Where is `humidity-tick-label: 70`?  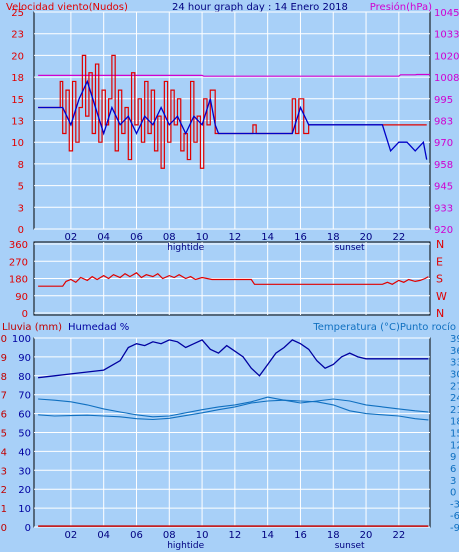
humidity-tick-label: 70 is located at coordinates (24, 396).